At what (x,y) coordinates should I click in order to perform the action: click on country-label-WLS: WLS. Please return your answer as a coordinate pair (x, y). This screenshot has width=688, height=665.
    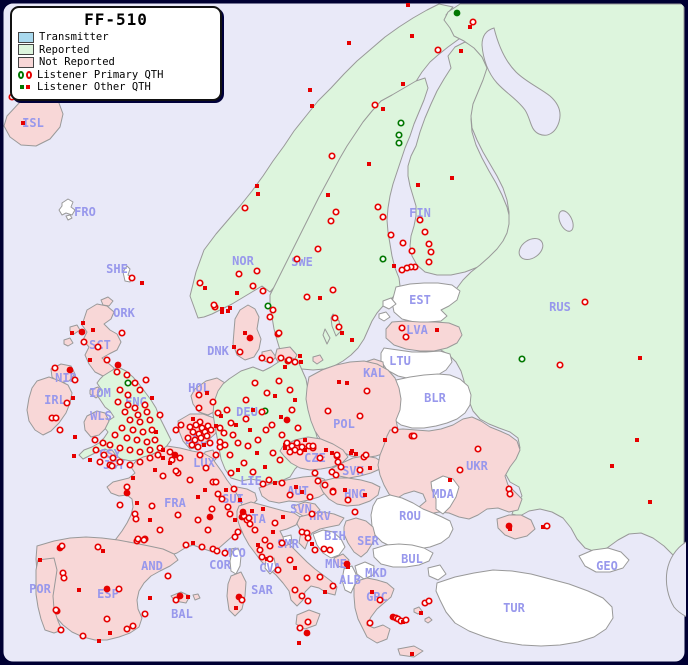
    Looking at the image, I should click on (101, 416).